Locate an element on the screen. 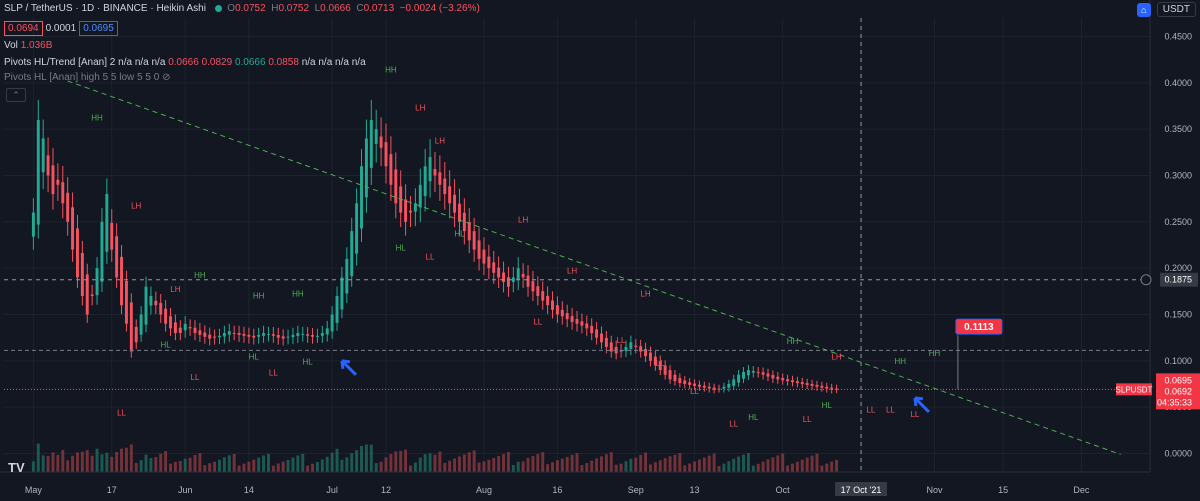 The height and width of the screenshot is (501, 1200). last-price-label: 0.0692 is located at coordinates (1178, 391).